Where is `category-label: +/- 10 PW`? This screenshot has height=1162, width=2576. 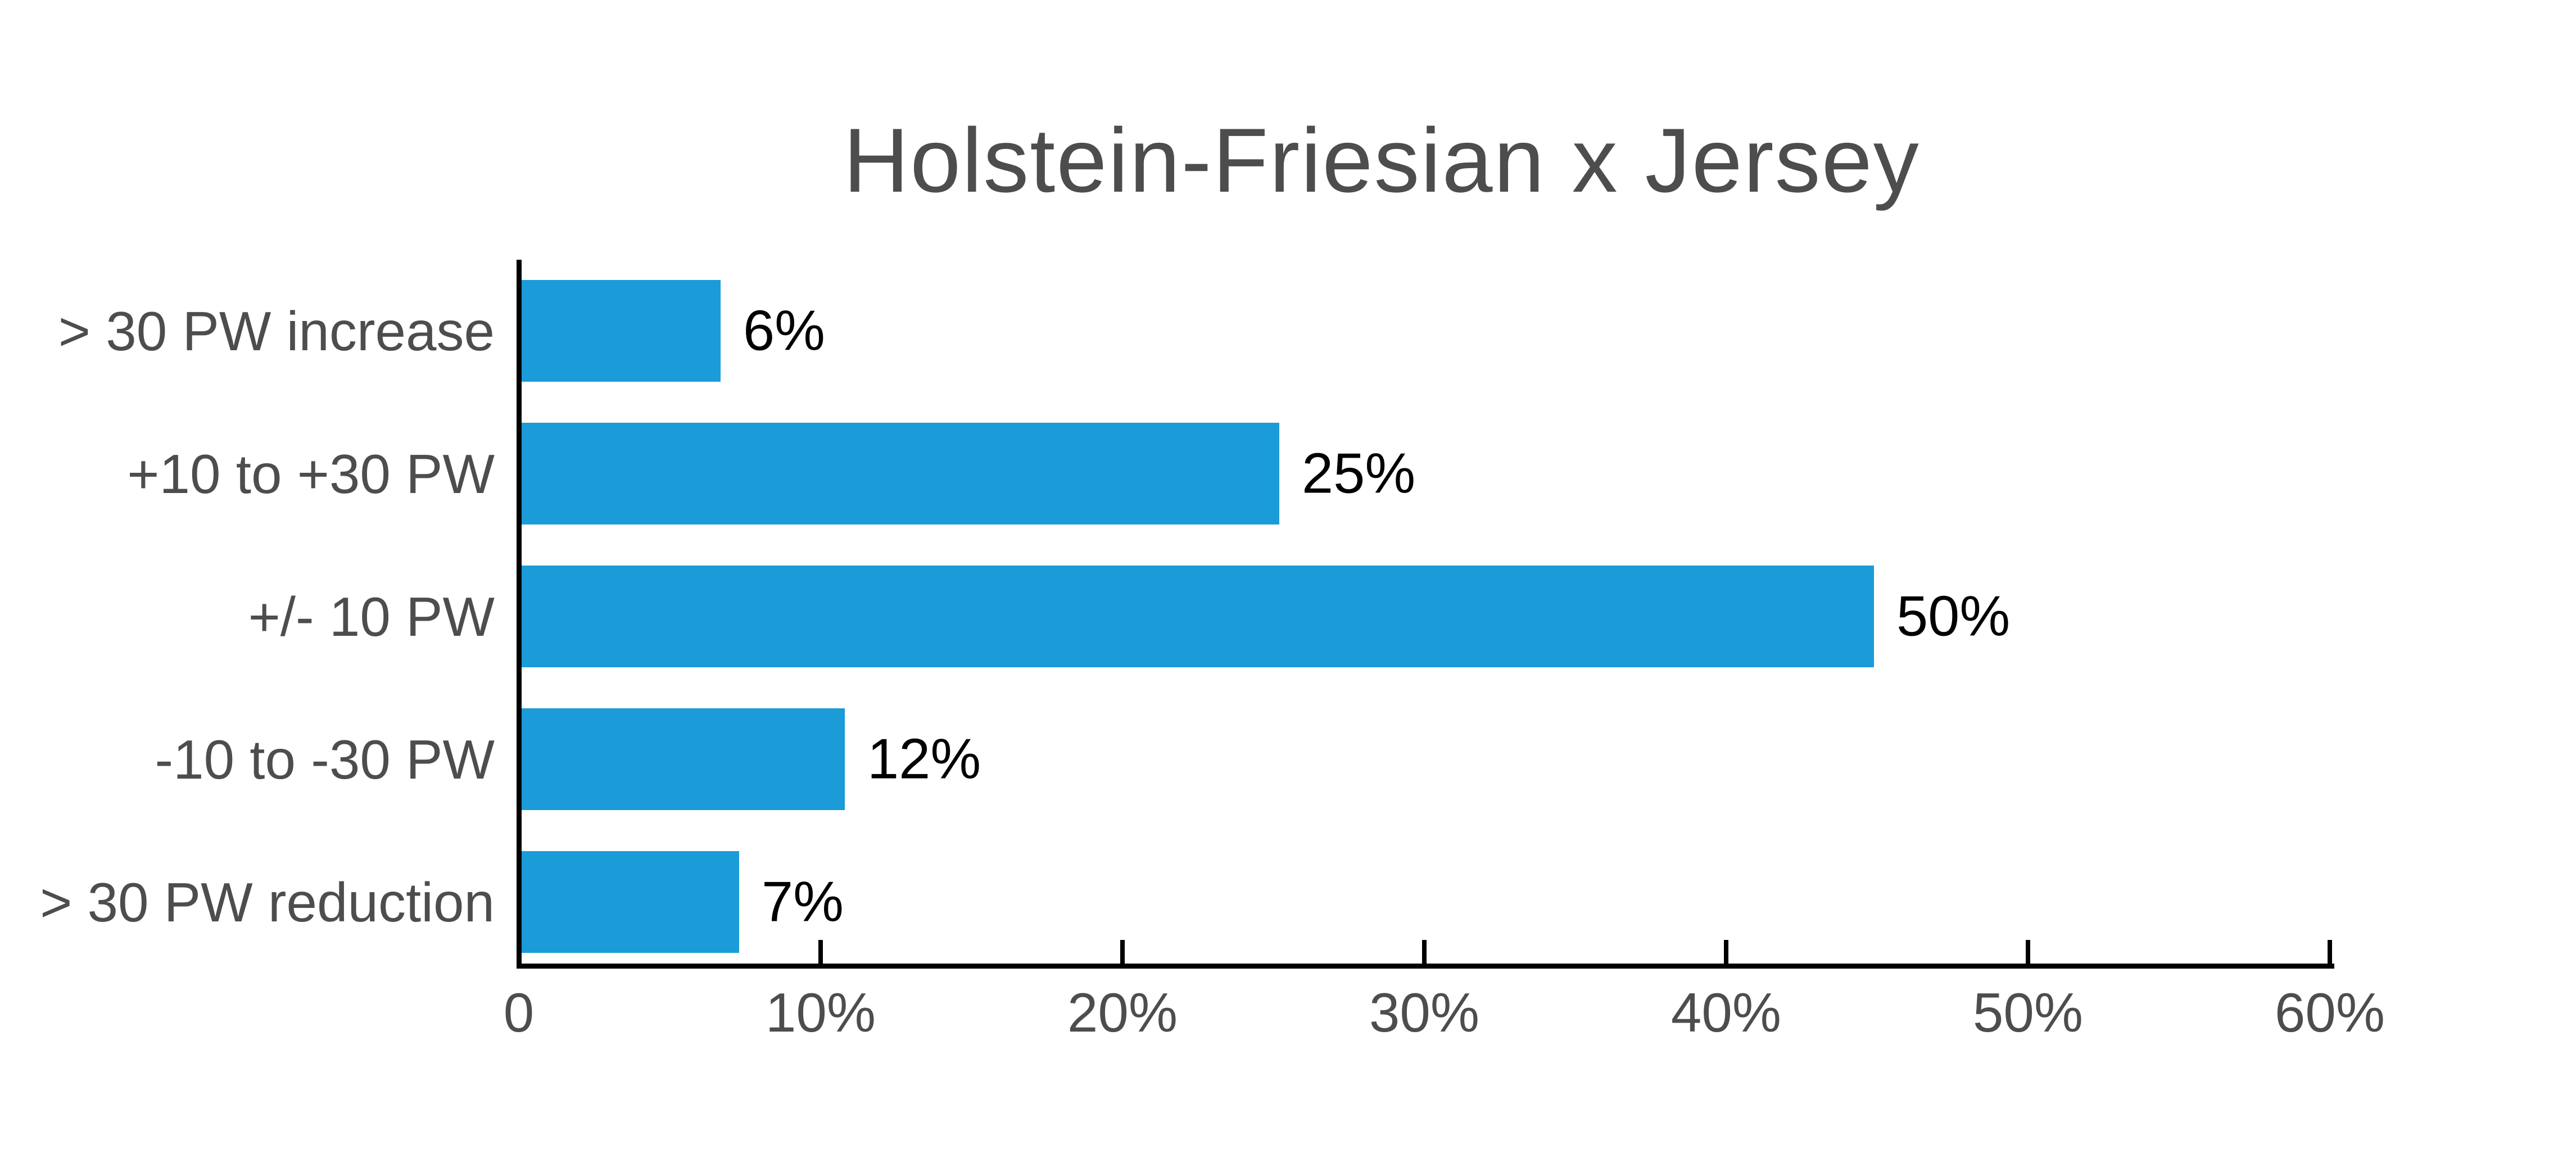
category-label: +/- 10 PW is located at coordinates (371, 616).